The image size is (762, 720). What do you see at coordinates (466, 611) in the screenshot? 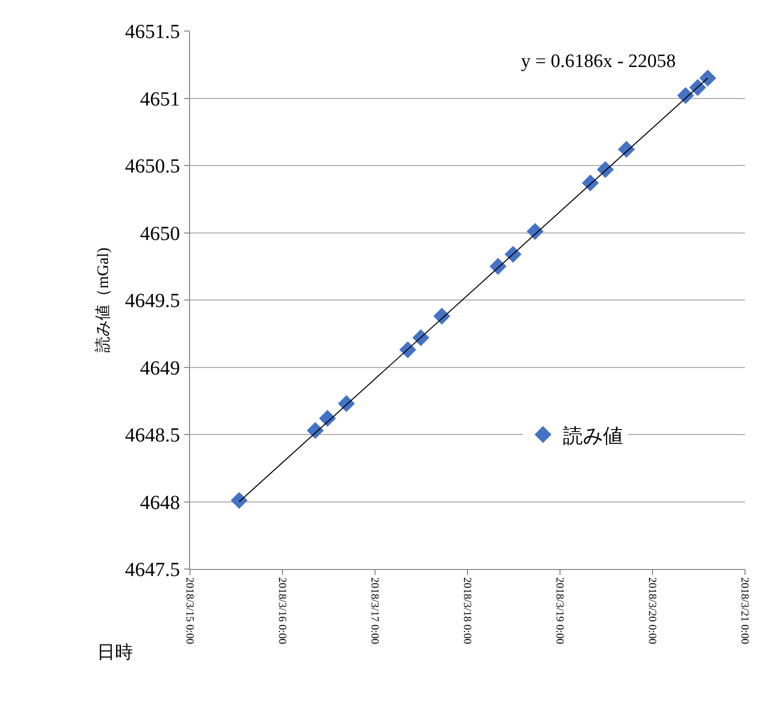
I see `x-tick-label: 2018/3/18 0:00` at bounding box center [466, 611].